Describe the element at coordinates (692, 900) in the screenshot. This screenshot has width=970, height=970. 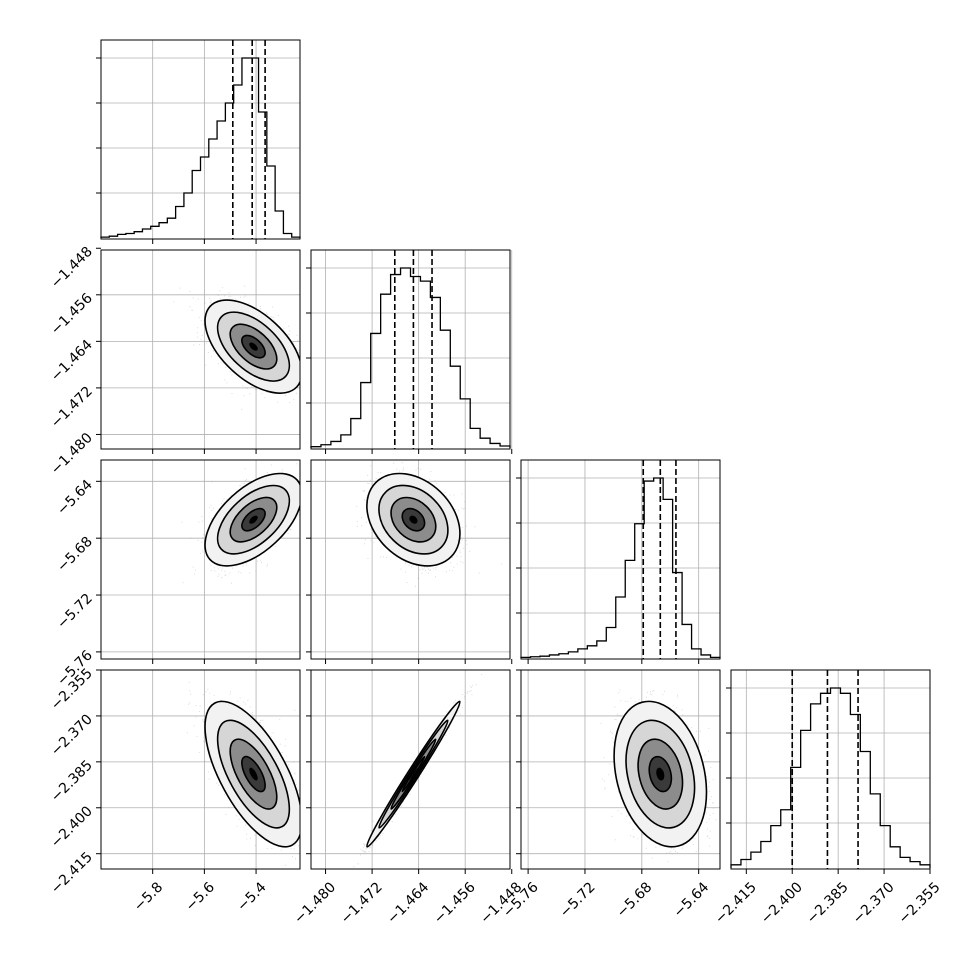
I see `x-tick-label: −5.64` at that location.